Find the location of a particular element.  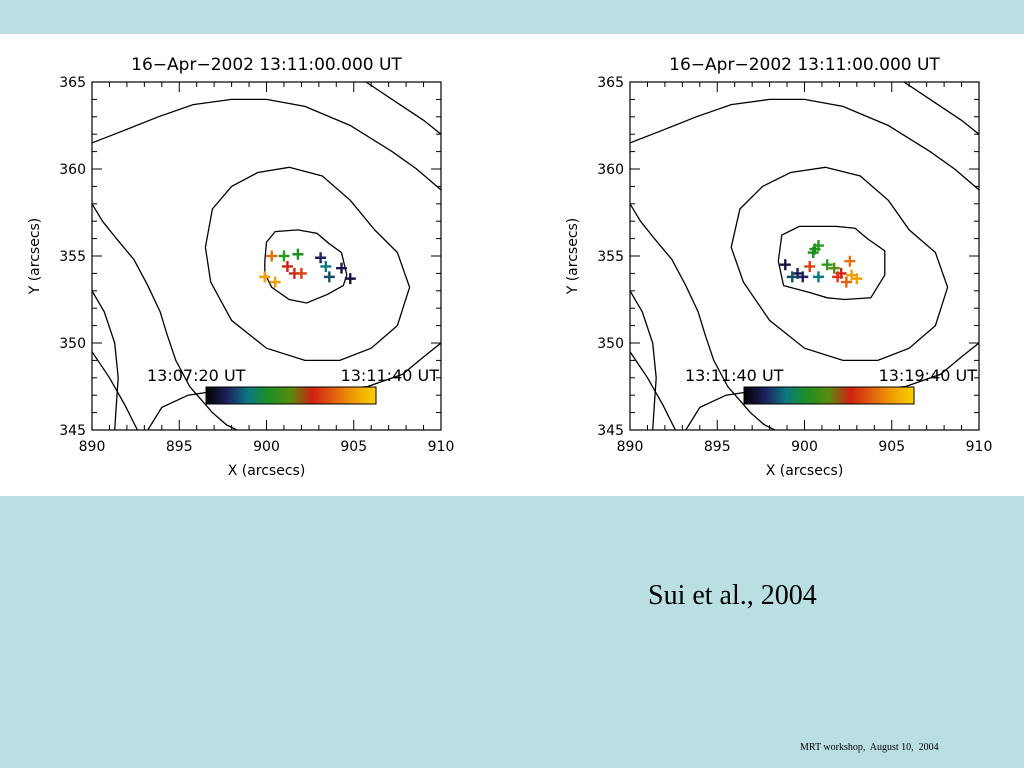

citation-text: Sui et al., 2004 is located at coordinates (732, 595).